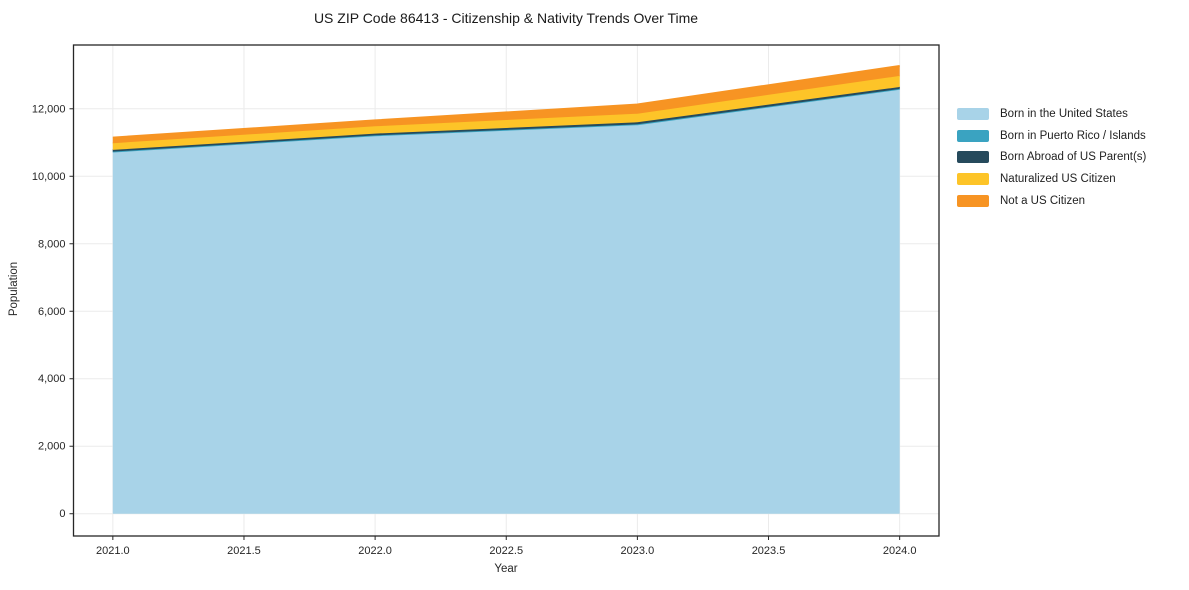  Describe the element at coordinates (1073, 135) in the screenshot. I see `legend-label: Born in Puerto Rico / Islands` at that location.